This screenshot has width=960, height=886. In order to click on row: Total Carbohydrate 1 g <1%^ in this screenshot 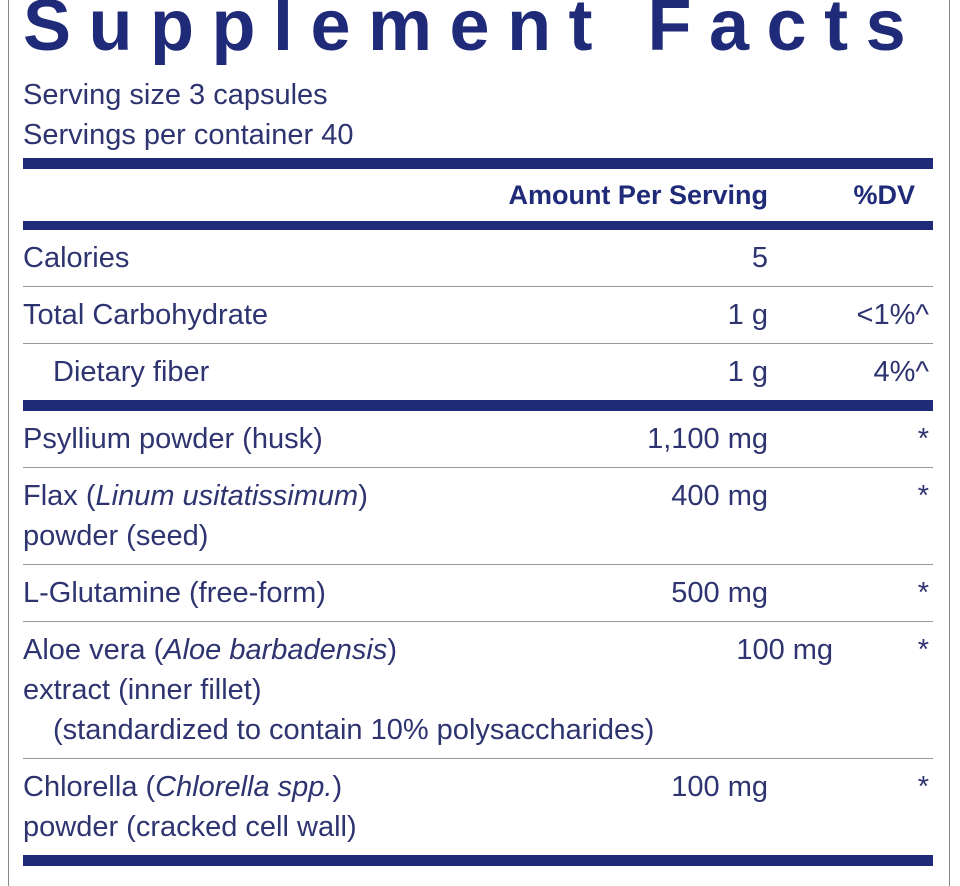, I will do `click(478, 314)`.